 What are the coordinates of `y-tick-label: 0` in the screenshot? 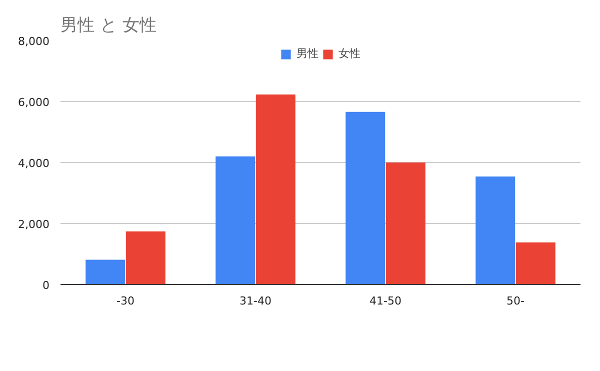 It's located at (46, 285).